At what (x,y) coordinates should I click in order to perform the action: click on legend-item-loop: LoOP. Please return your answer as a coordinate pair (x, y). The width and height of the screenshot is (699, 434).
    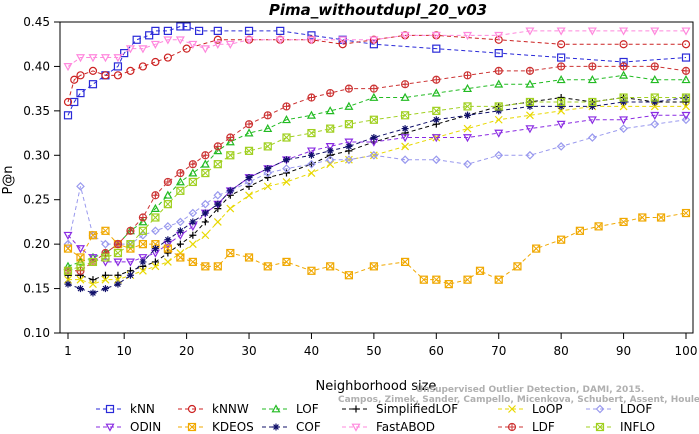
    Looking at the image, I should click on (530, 409).